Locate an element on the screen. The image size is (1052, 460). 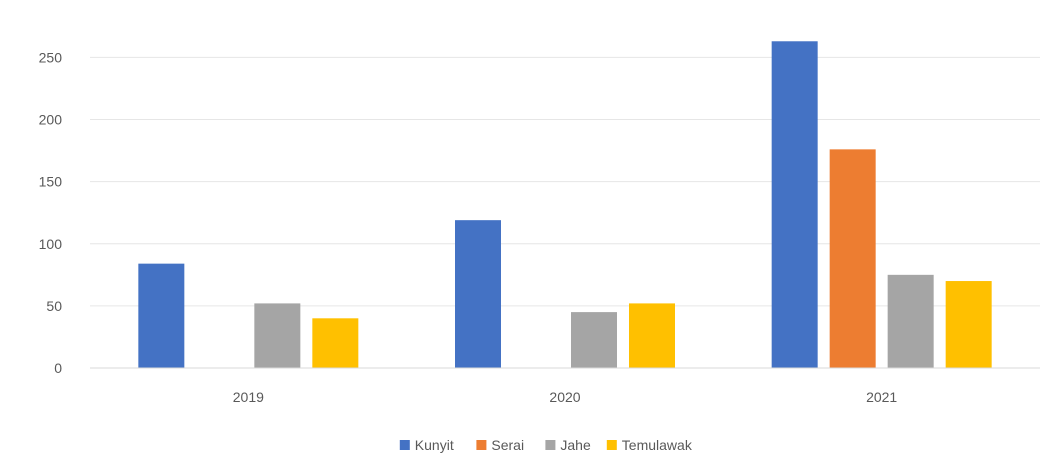
bar-temulawak-2019 is located at coordinates (335, 343).